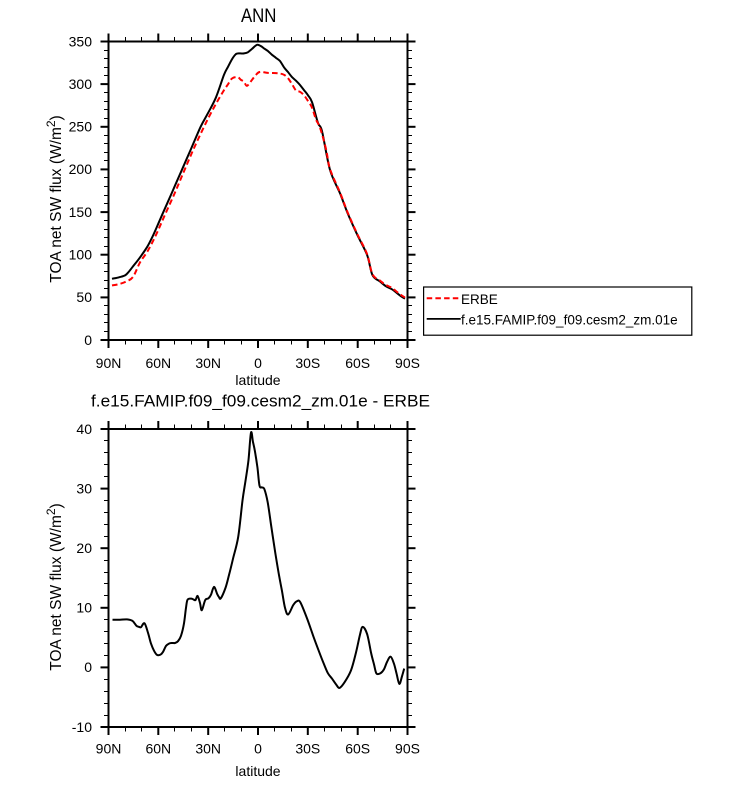 Image resolution: width=733 pixels, height=786 pixels. What do you see at coordinates (259, 16) in the screenshot?
I see `svg-text: ANN` at bounding box center [259, 16].